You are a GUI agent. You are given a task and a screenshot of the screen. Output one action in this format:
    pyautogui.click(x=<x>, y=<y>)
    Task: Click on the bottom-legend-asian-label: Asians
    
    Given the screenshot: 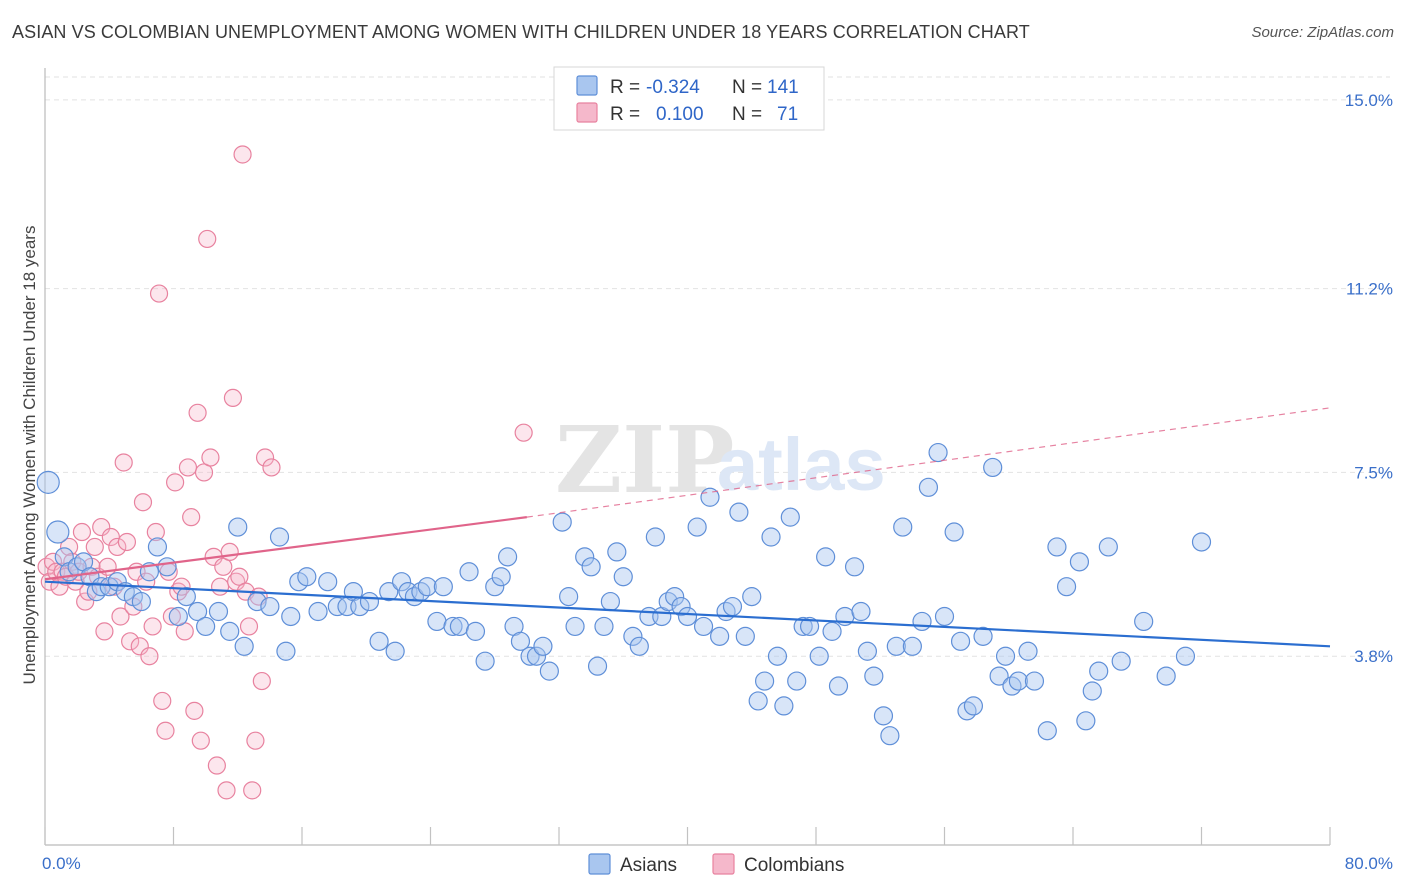 What is the action you would take?
    pyautogui.click(x=648, y=865)
    